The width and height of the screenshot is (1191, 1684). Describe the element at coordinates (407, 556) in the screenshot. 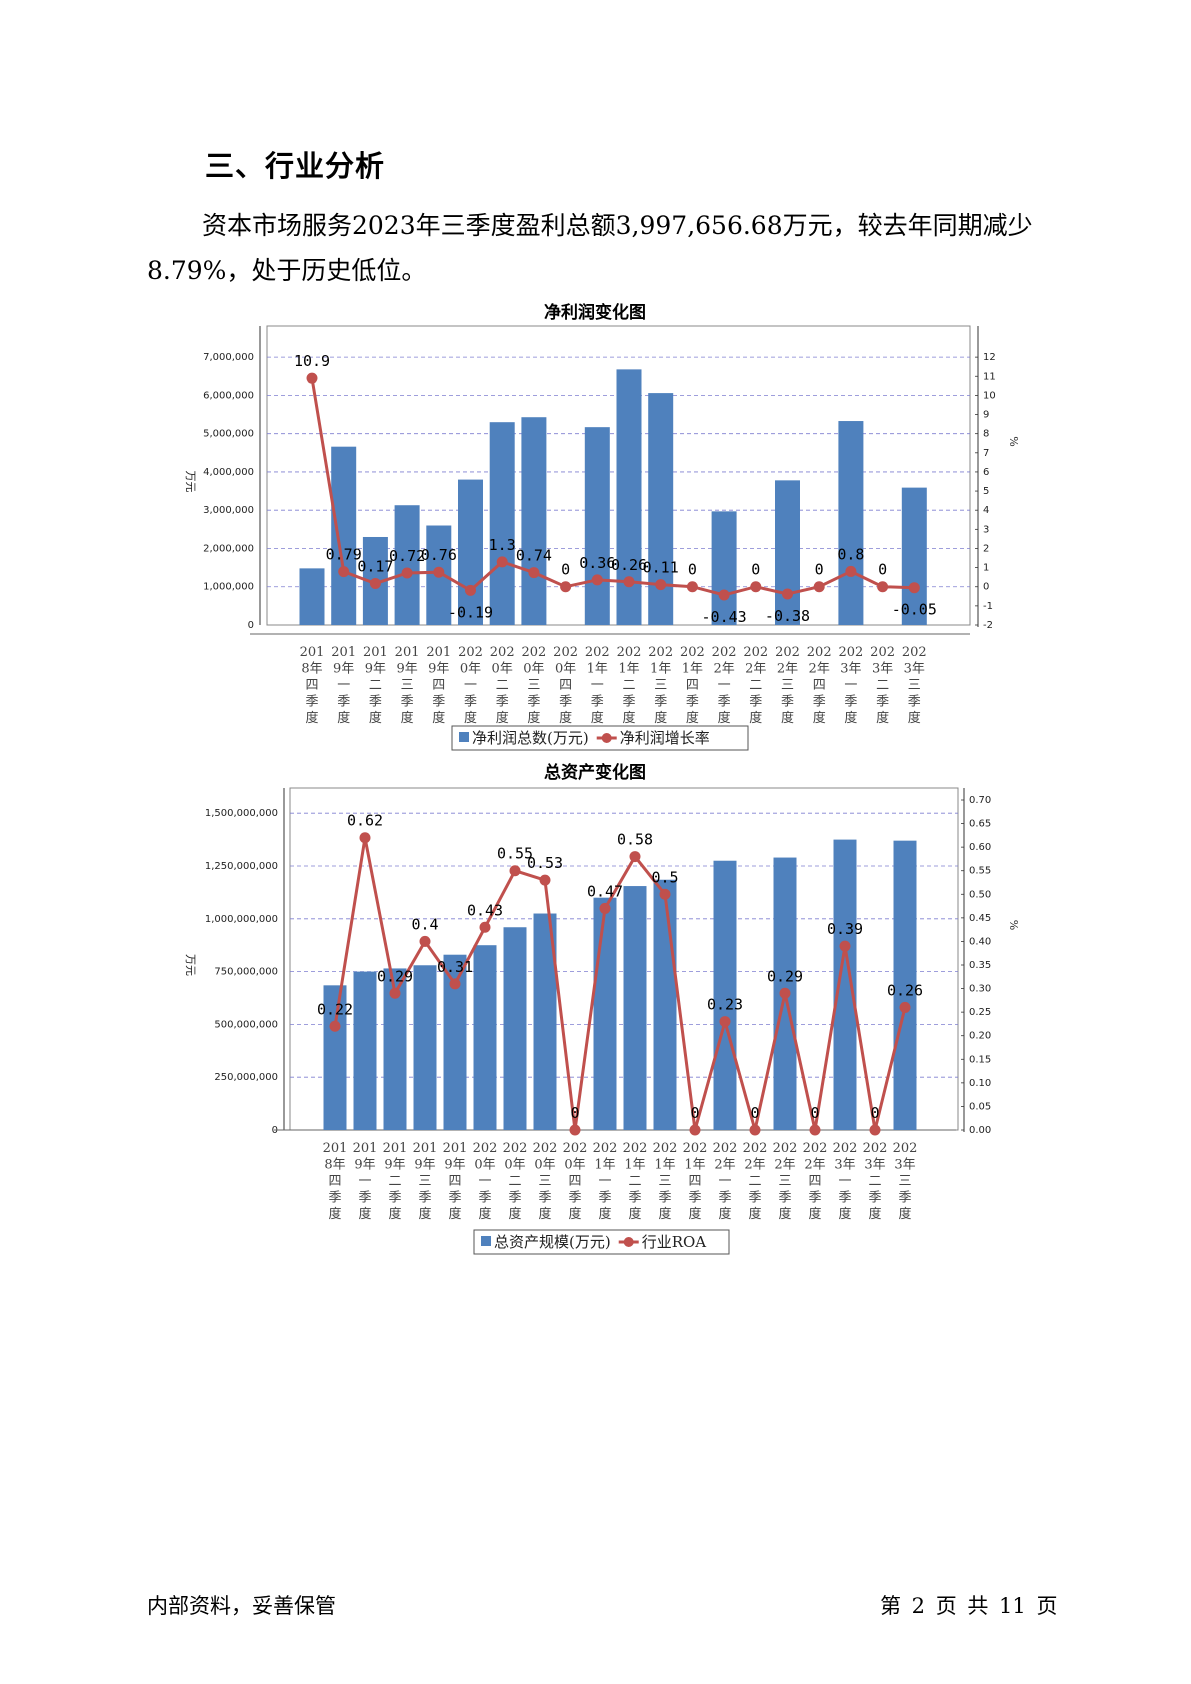

I see `data-label: 0.72` at that location.